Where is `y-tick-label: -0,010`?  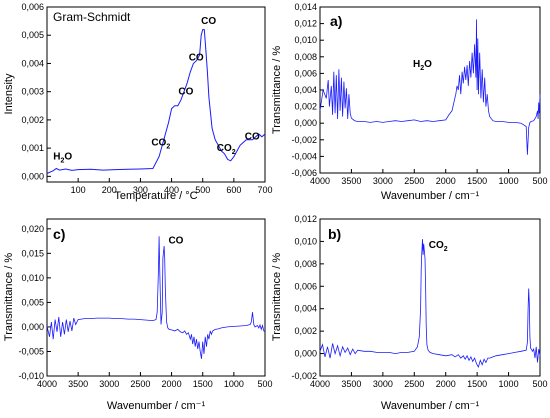
y-tick-label: -0,010 is located at coordinates (31, 376).